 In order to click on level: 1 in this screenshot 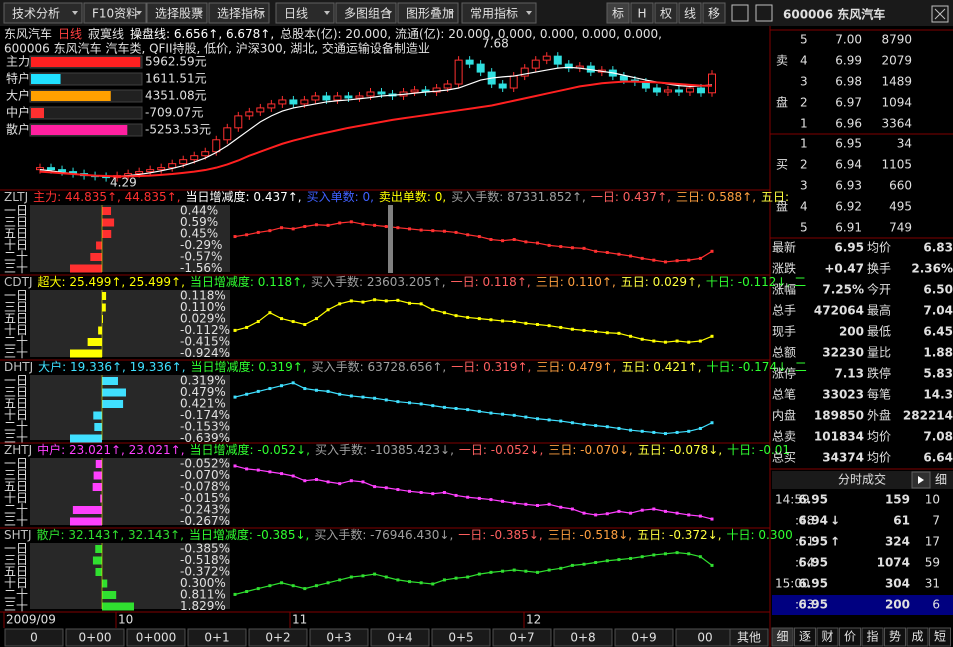, I will do `click(804, 124)`.